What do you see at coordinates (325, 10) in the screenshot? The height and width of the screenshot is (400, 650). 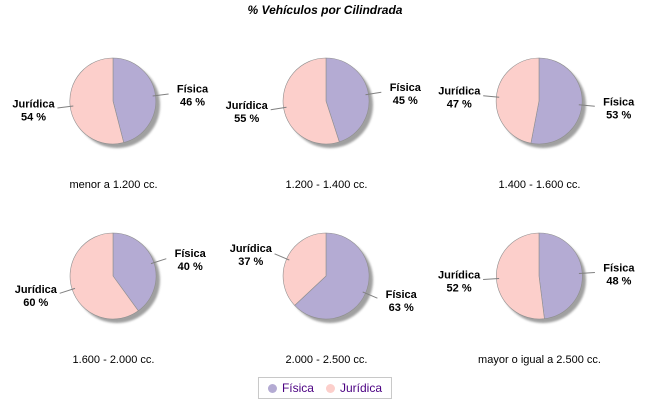 I see `chart-title: % Vehículos por Cilindrada` at bounding box center [325, 10].